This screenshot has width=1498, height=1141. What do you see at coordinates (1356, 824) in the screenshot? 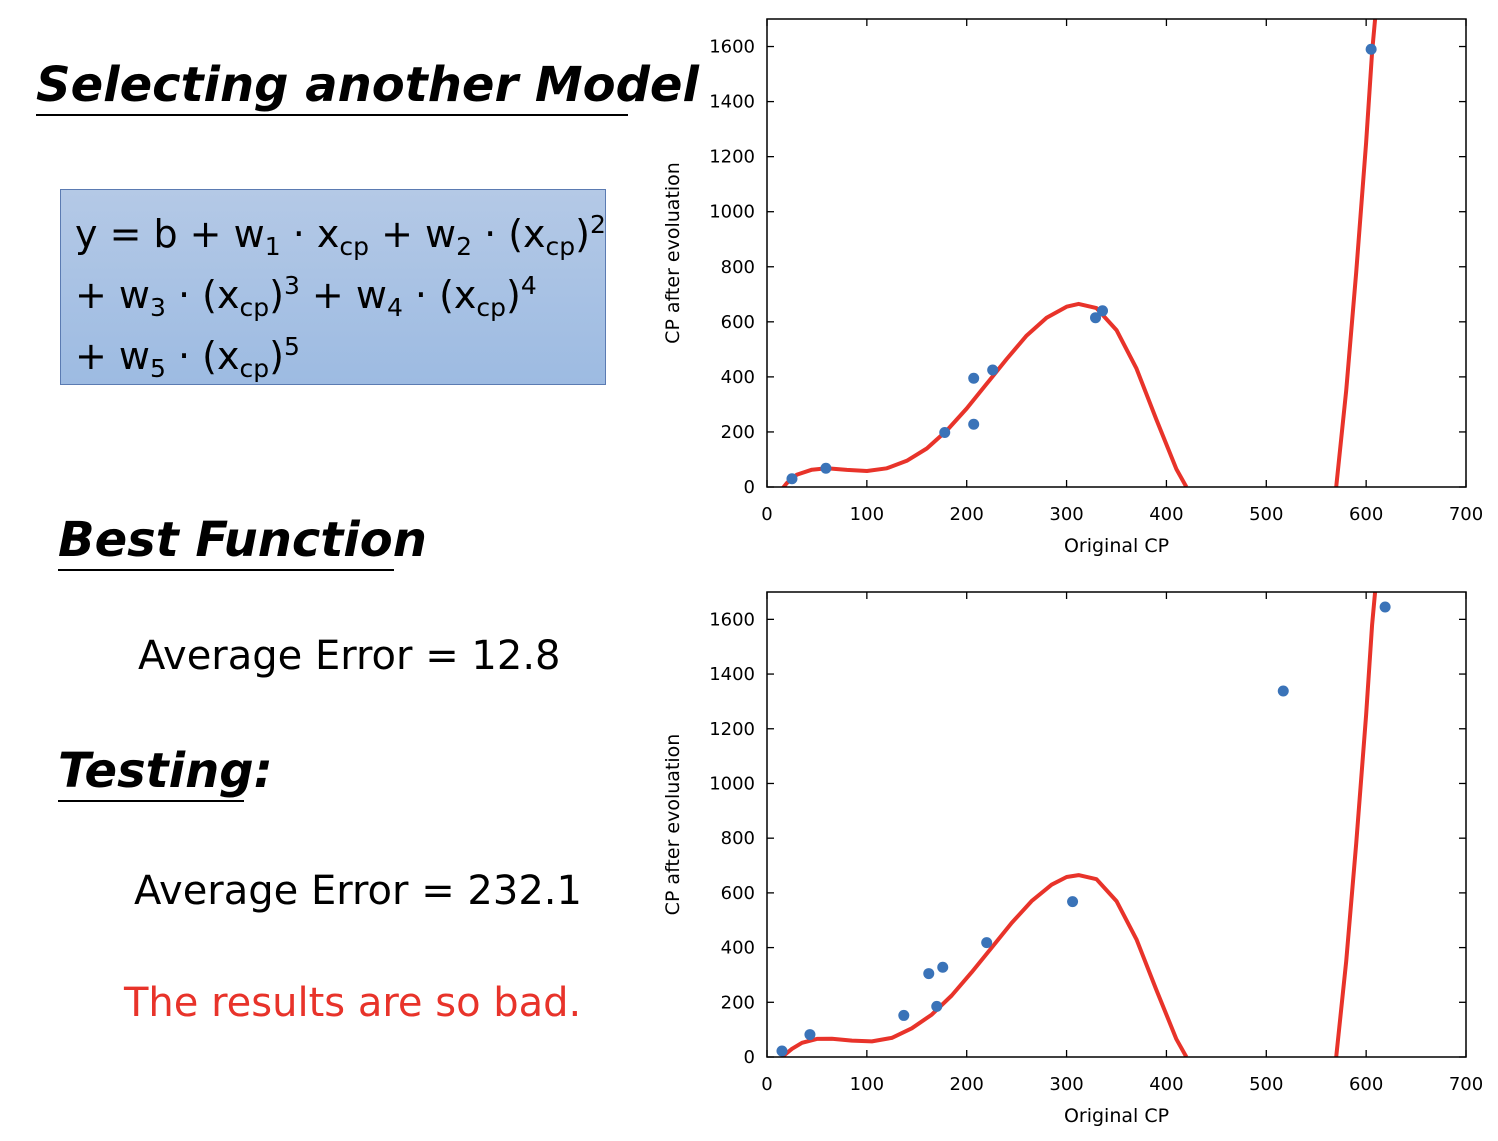
I see `fit-curve-right` at bounding box center [1356, 824].